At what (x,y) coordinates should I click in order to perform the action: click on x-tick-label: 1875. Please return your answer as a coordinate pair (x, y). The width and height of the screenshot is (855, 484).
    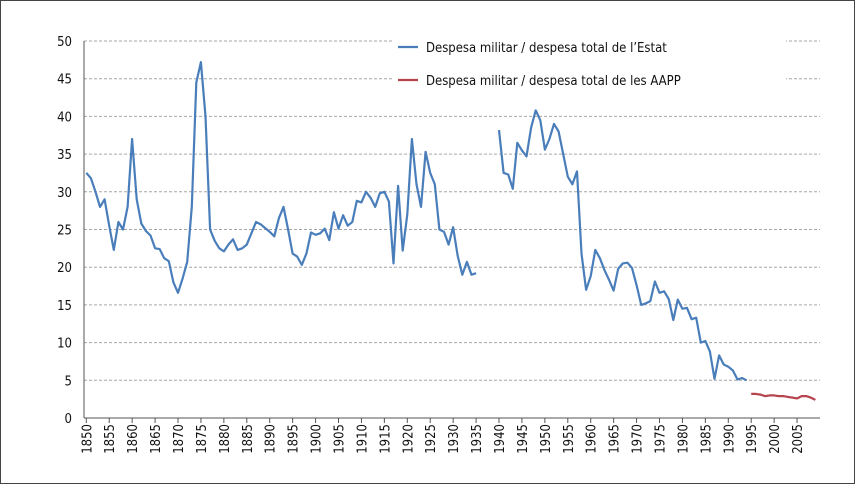
    Looking at the image, I should click on (202, 439).